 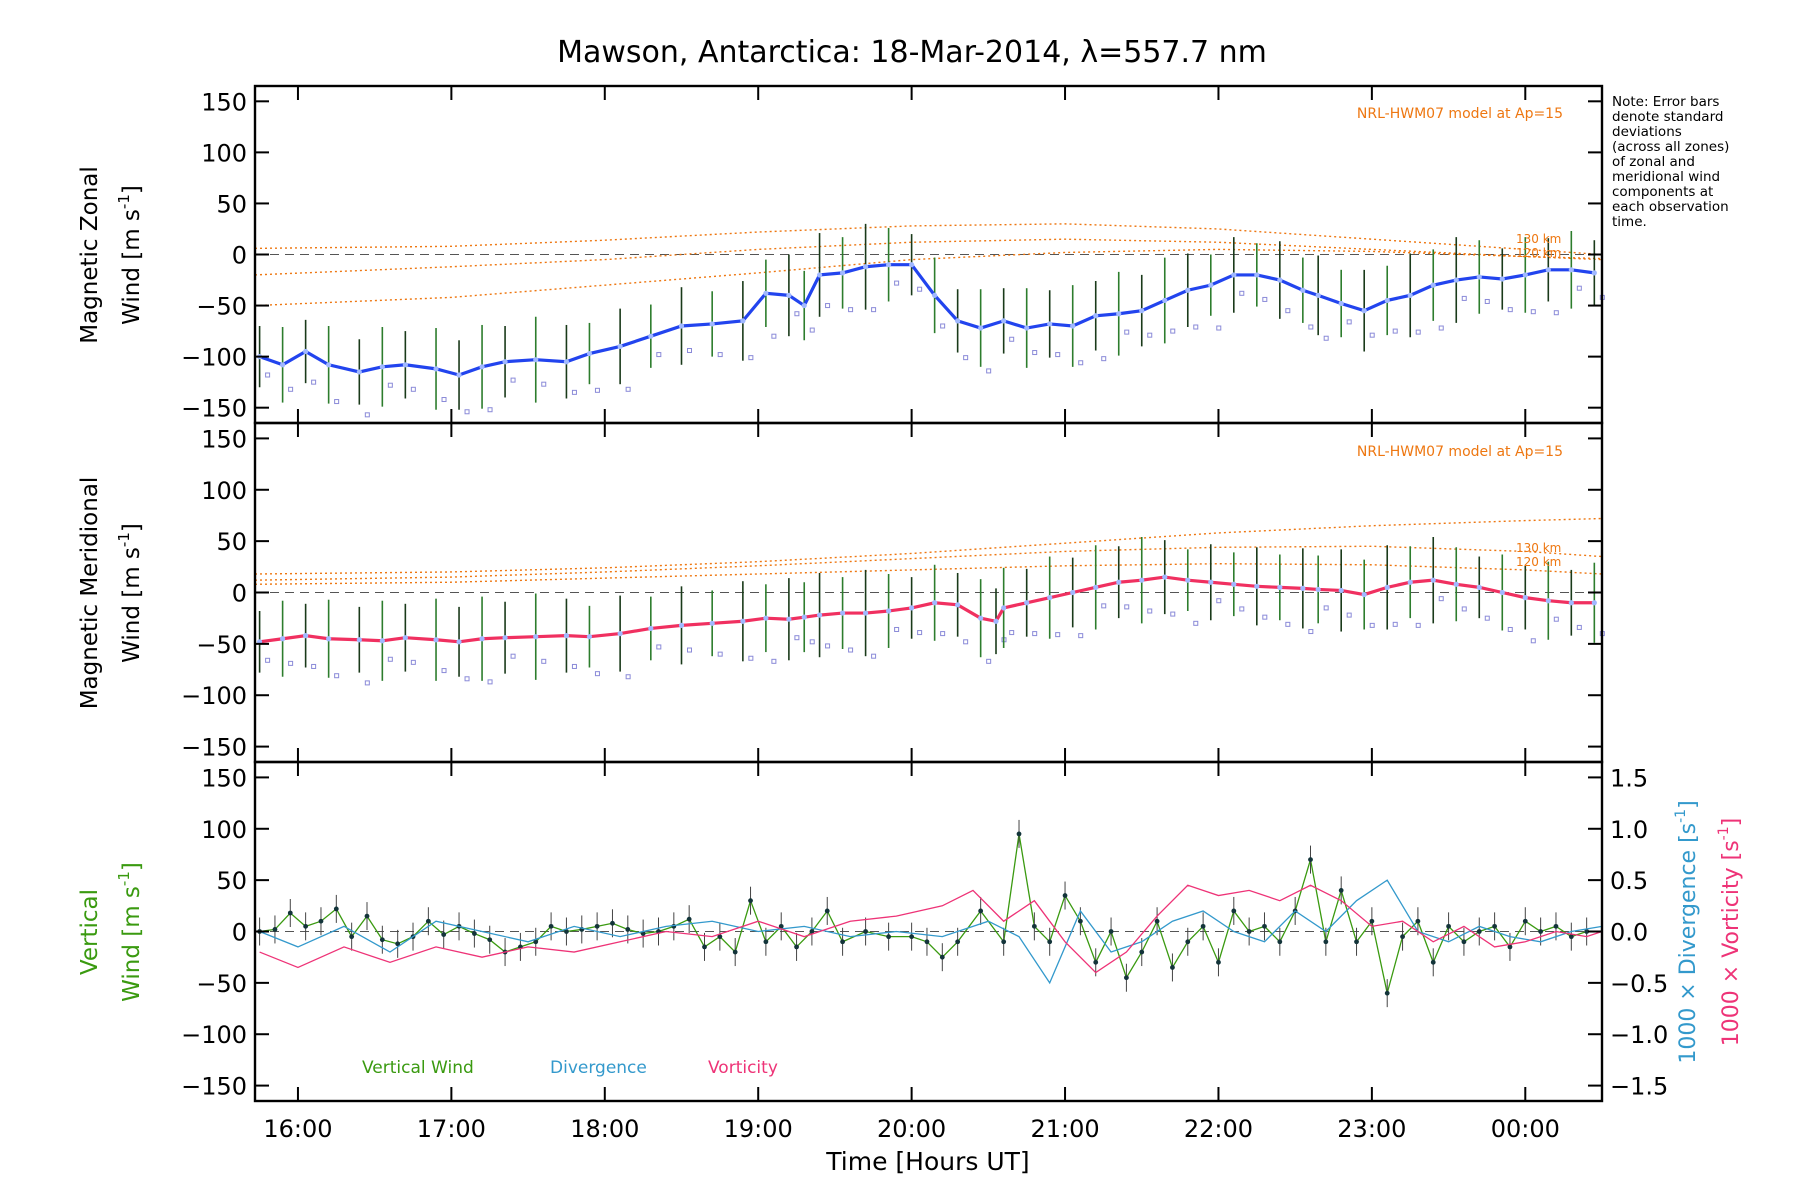 I want to click on x-tick-label: 20:00, so click(x=911, y=1129).